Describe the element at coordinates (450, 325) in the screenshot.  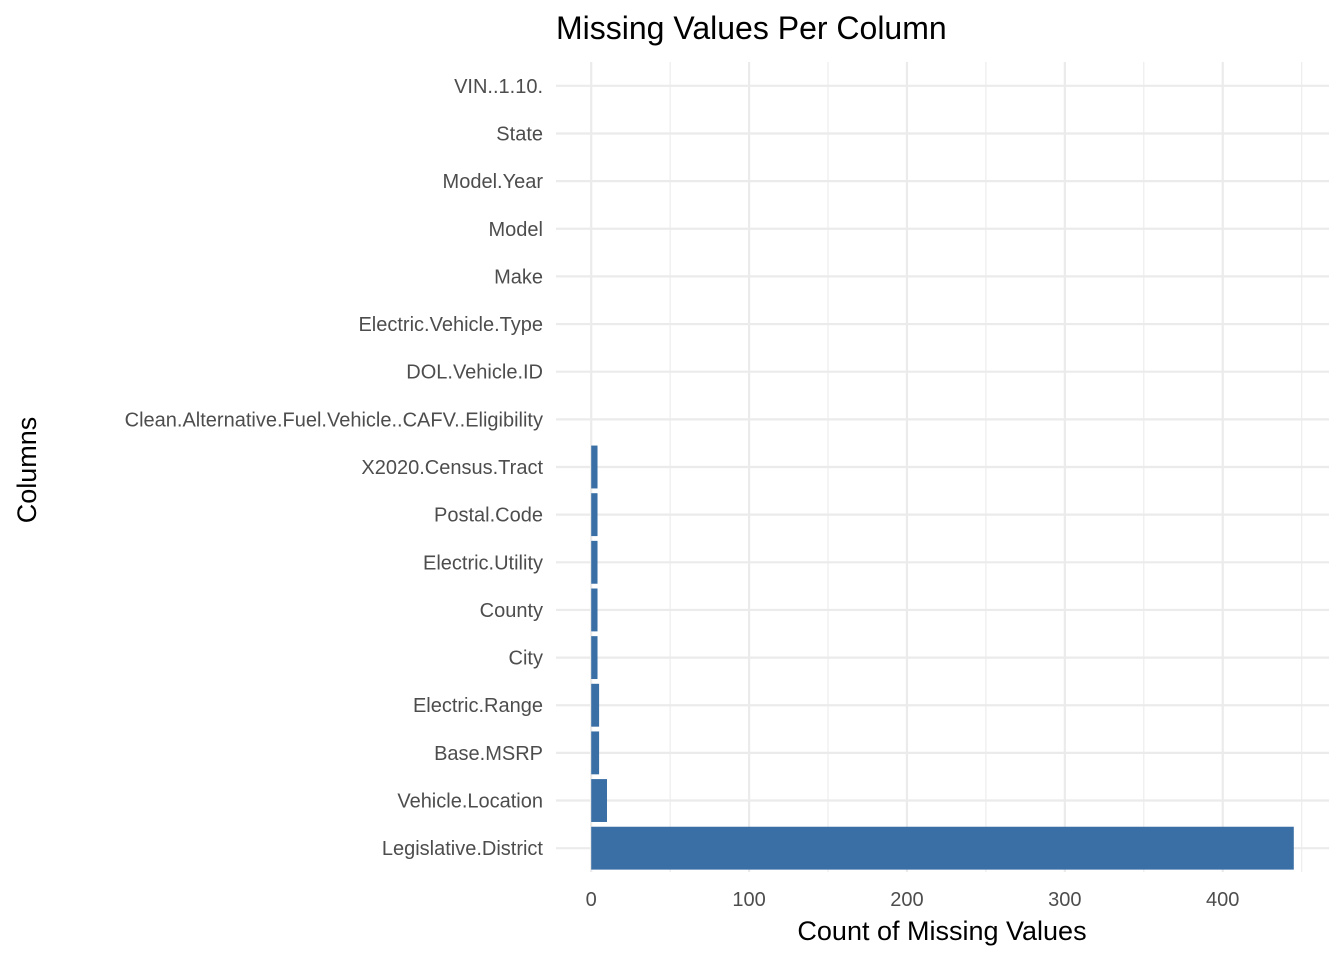
I see `y-tick-label: Electric.Vehicle.Type` at that location.